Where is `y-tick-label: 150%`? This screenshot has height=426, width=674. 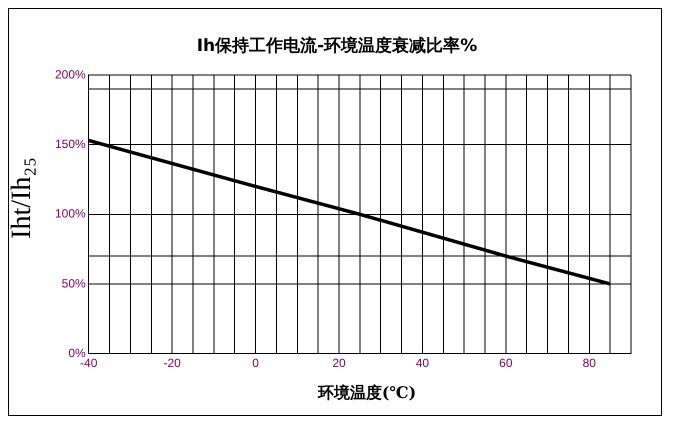
y-tick-label: 150% is located at coordinates (70, 143).